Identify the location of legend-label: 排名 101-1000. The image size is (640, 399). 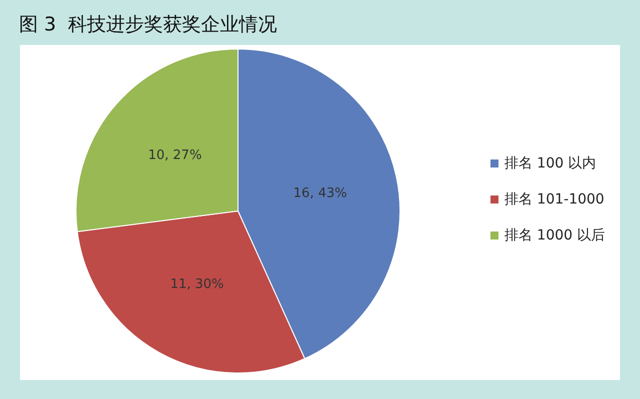
(554, 200).